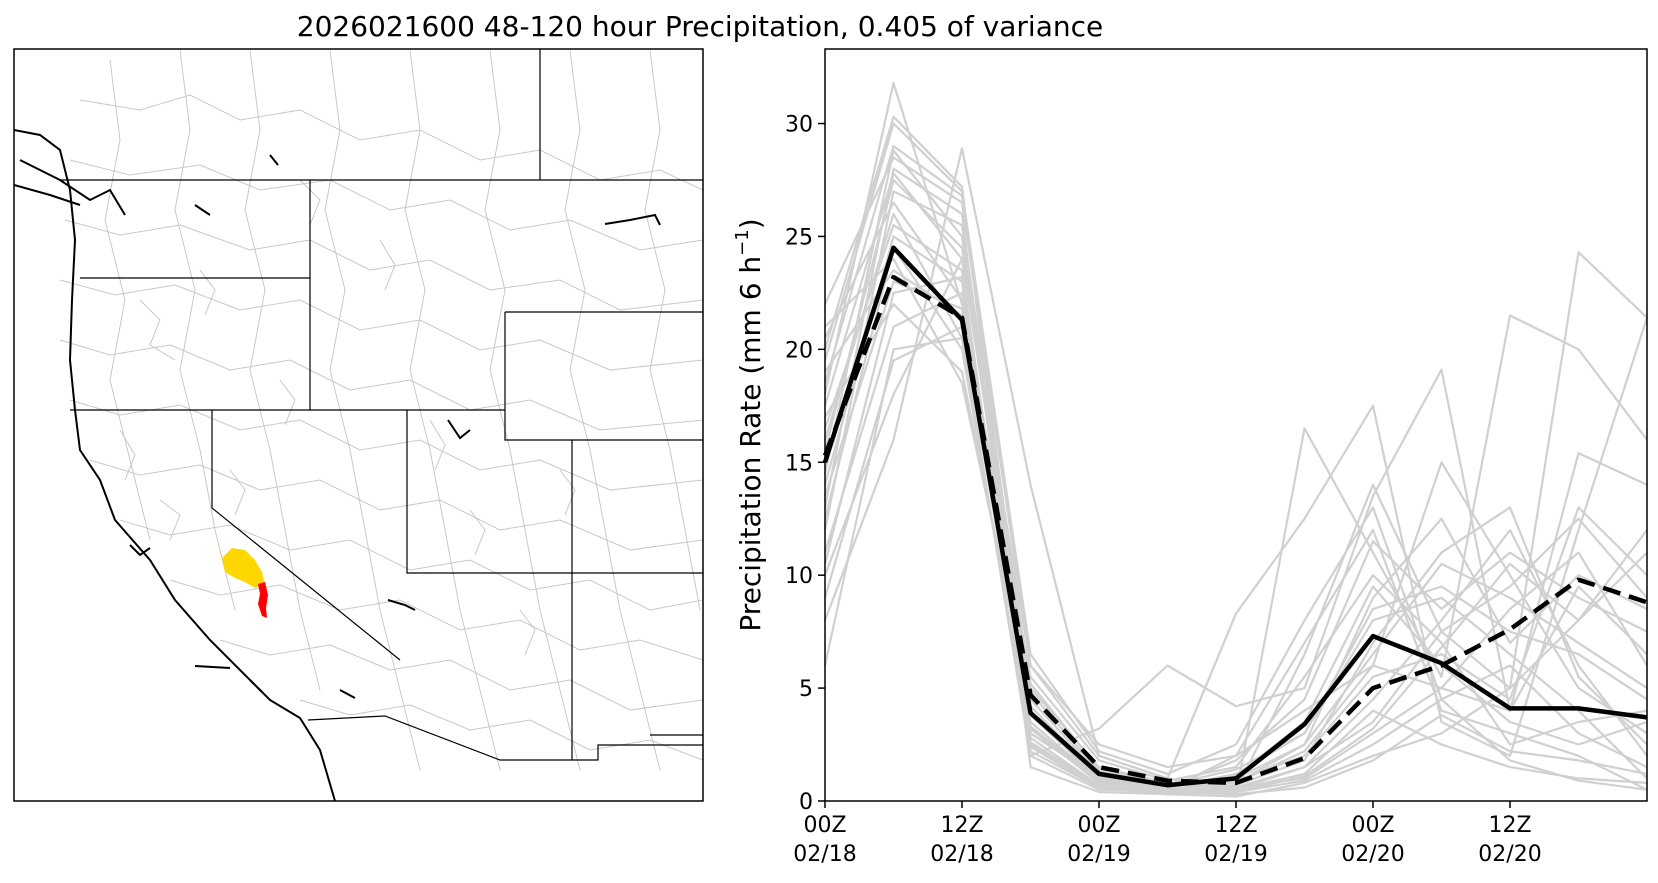 This screenshot has height=883, width=1658. I want to click on y-tick-label: 15, so click(799, 463).